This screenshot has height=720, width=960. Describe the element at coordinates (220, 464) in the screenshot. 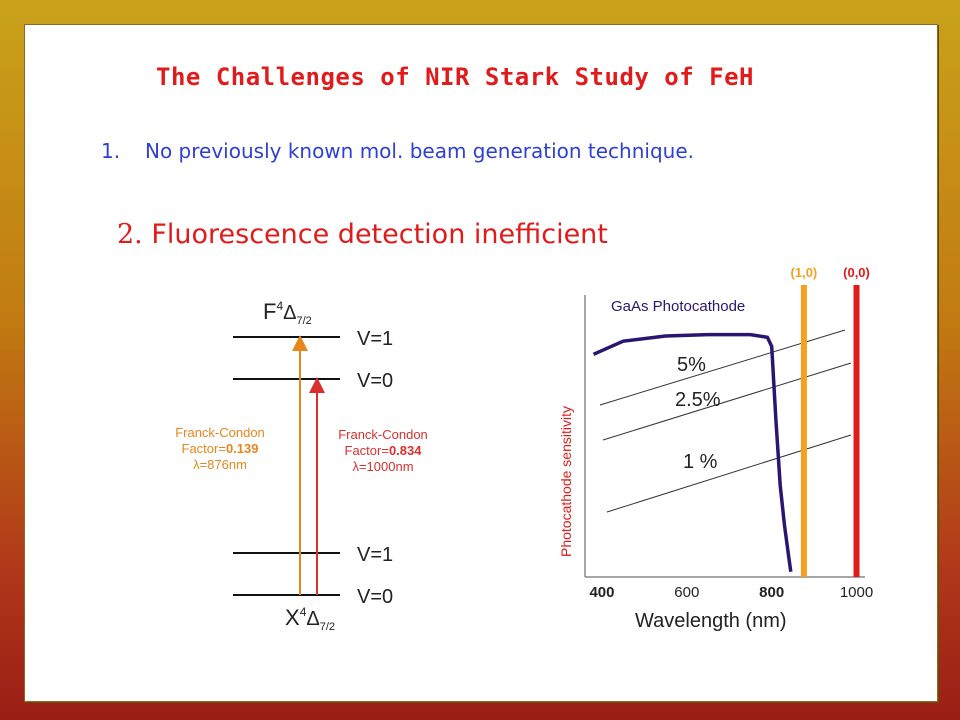

I see `svg-text: λ=876nm` at that location.